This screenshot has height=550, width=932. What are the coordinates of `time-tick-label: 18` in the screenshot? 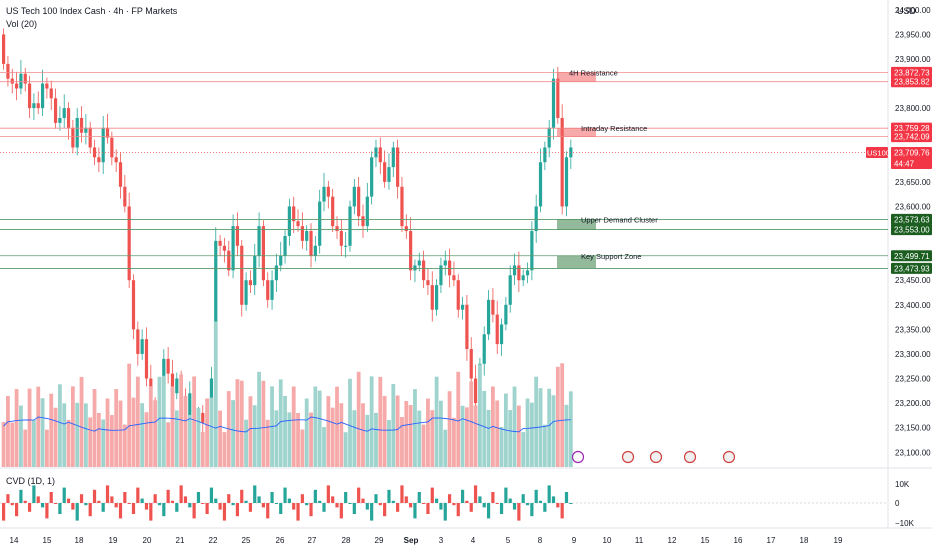 It's located at (79, 540).